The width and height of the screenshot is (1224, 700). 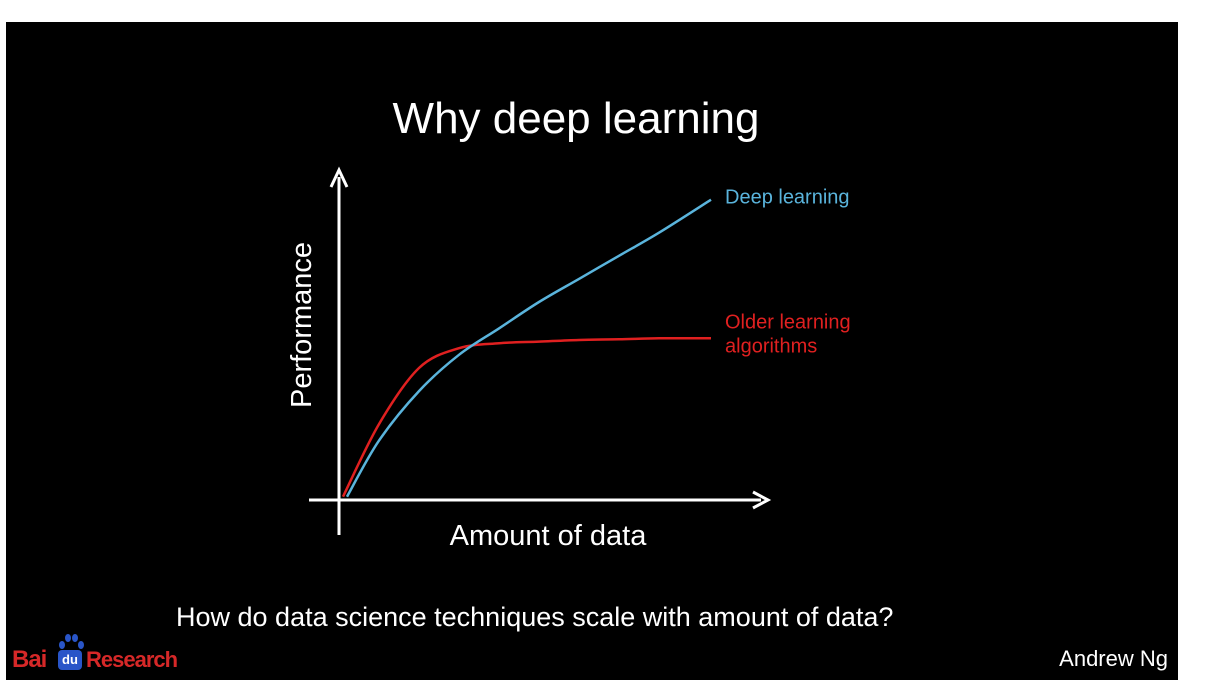 What do you see at coordinates (1113, 658) in the screenshot?
I see `author-name: Andrew Ng` at bounding box center [1113, 658].